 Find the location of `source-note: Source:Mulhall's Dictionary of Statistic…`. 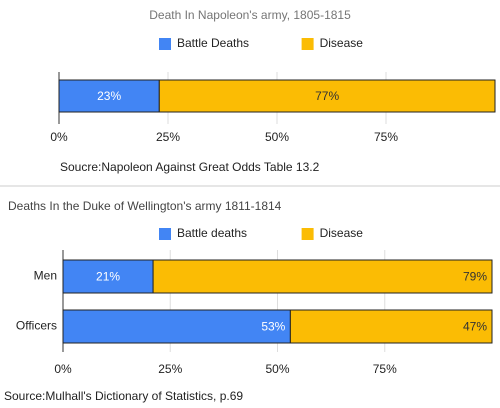

source-note: Source:Mulhall's Dictionary of Statistic… is located at coordinates (123, 396).